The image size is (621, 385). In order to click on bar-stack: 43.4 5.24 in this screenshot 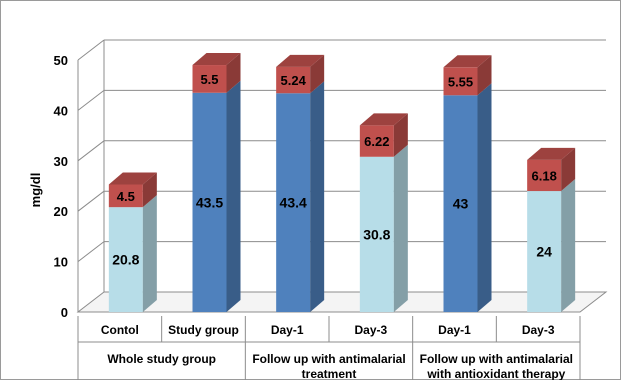, I will do `click(300, 183)`.